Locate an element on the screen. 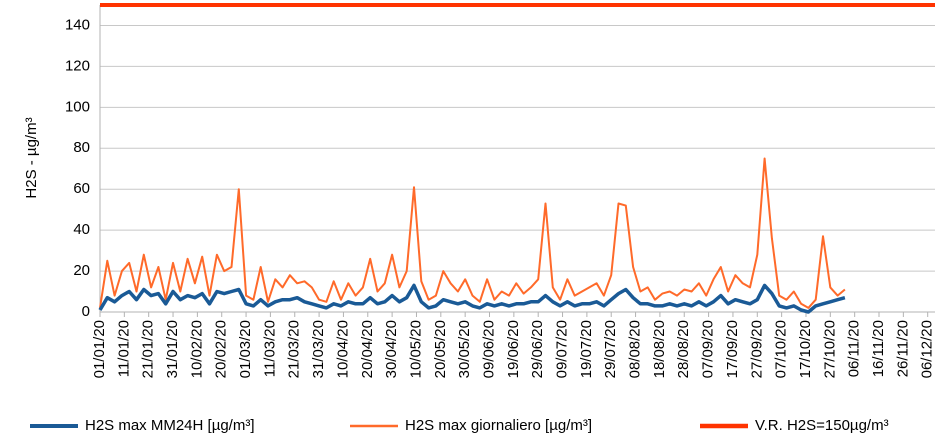 This screenshot has width=938, height=441. legend-label: H2S max MM24H [µg/m³] is located at coordinates (170, 425).